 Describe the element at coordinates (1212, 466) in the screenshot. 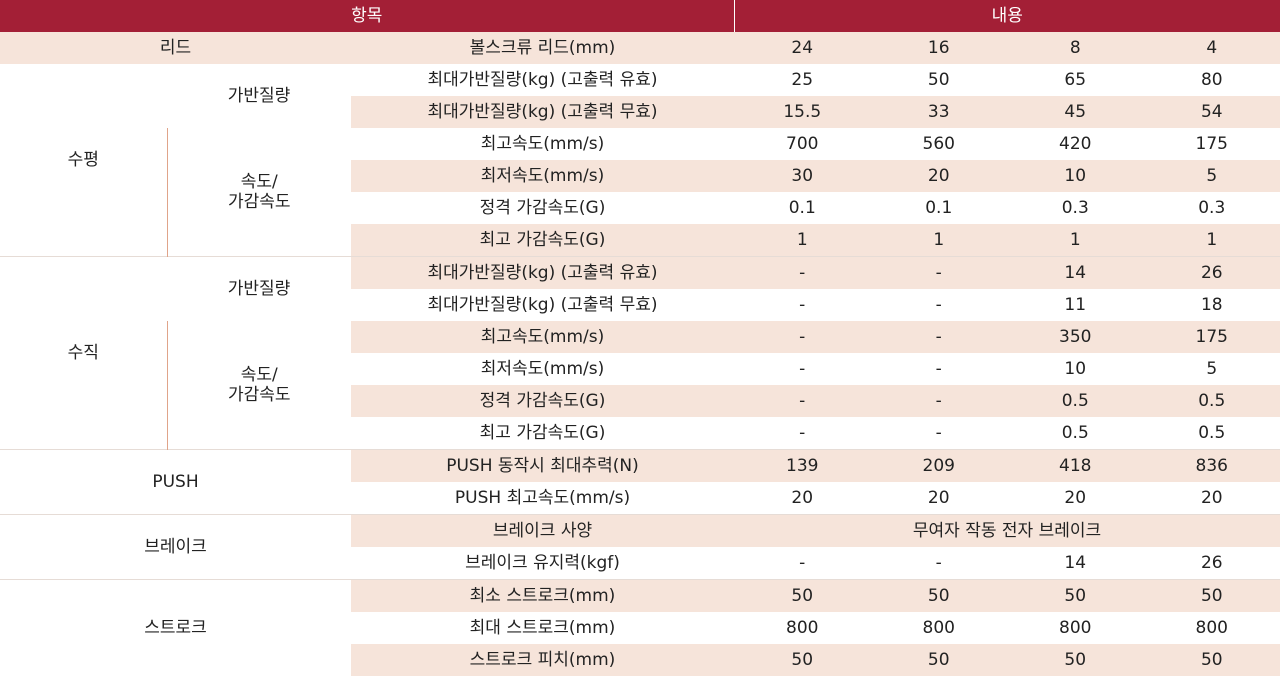

I see `cell: 836` at that location.